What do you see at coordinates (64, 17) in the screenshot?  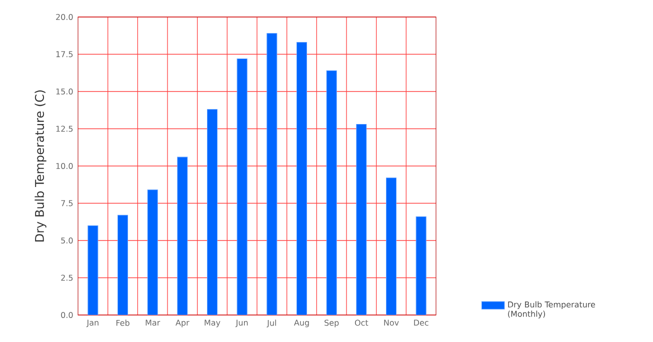 I see `y-tick-label: 20.0` at bounding box center [64, 17].